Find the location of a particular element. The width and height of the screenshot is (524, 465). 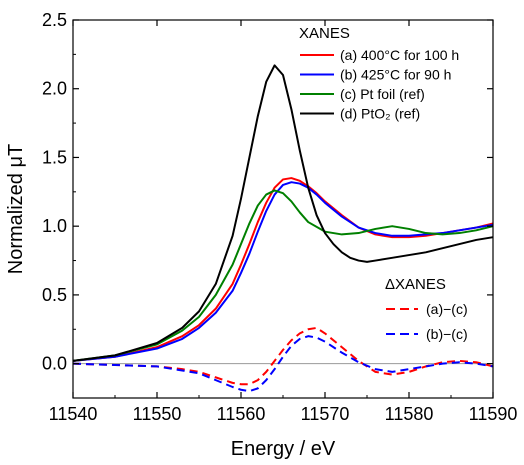

legend-label: (b)−(c) is located at coordinates (447, 334).